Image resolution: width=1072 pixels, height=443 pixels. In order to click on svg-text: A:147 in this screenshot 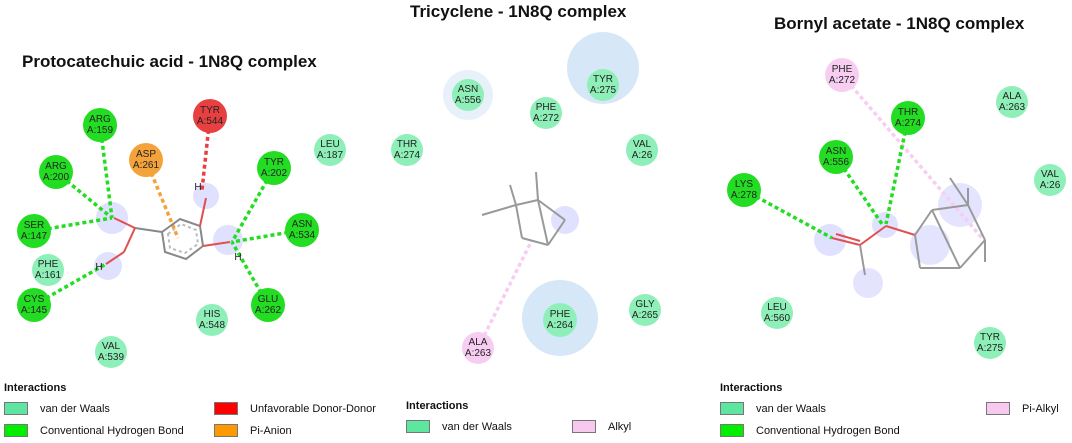, I will do `click(34, 236)`.